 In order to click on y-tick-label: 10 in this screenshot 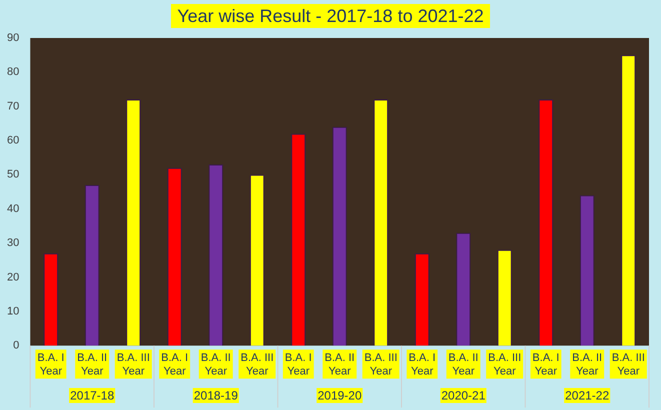, I will do `click(13, 311)`.